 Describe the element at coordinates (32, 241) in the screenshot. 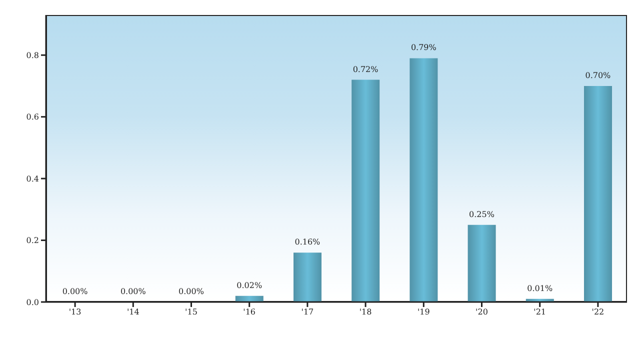

I see `y-tick-label: 0.2` at that location.